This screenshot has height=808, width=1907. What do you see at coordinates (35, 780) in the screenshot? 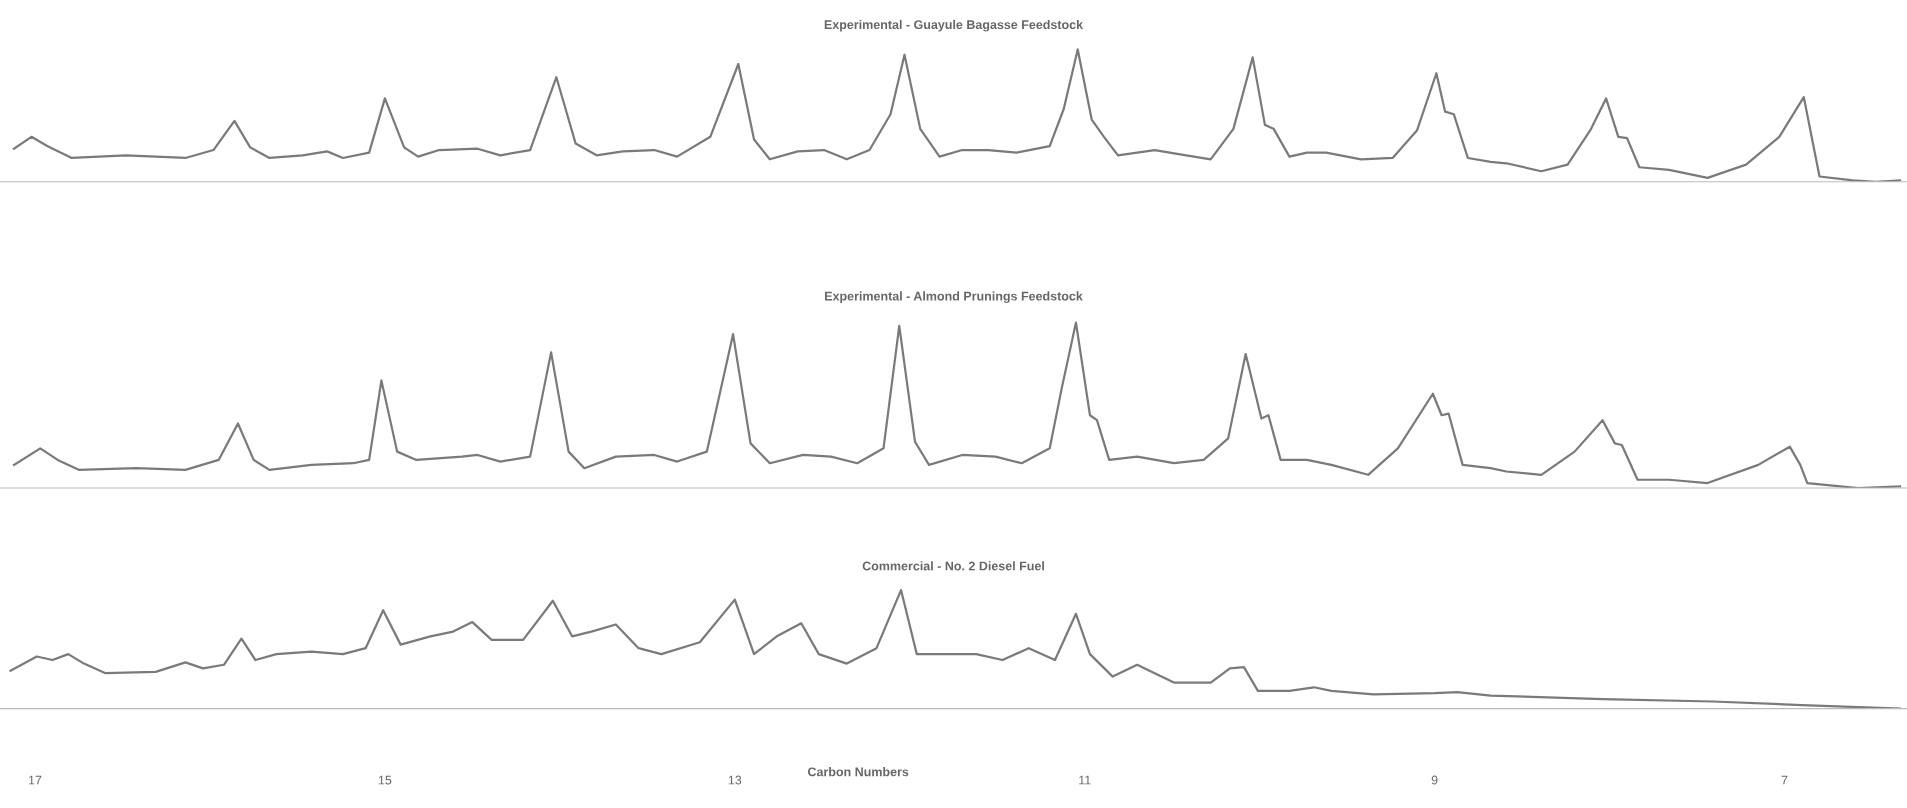
I see `x-tick-label: 17` at bounding box center [35, 780].